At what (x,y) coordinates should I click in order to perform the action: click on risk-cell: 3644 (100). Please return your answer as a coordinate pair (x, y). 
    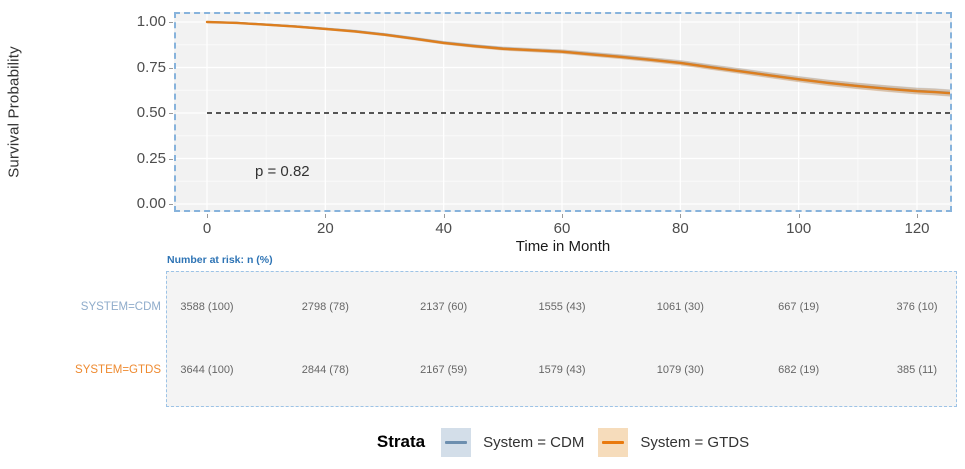
    Looking at the image, I should click on (207, 370).